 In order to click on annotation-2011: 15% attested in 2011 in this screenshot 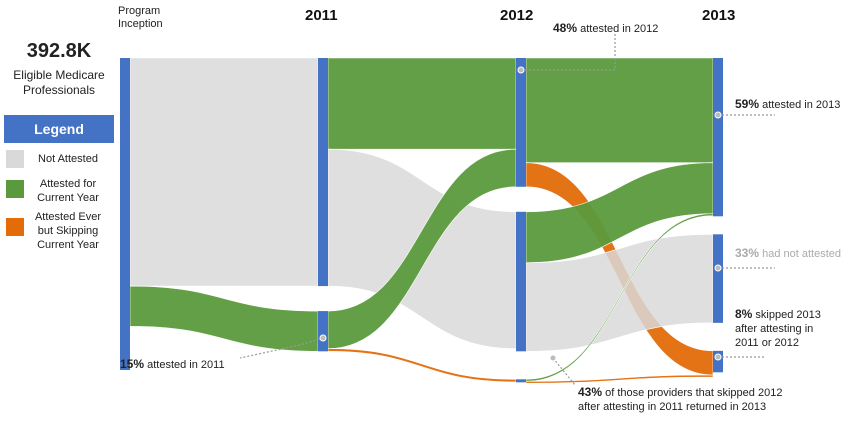, I will do `click(172, 364)`.